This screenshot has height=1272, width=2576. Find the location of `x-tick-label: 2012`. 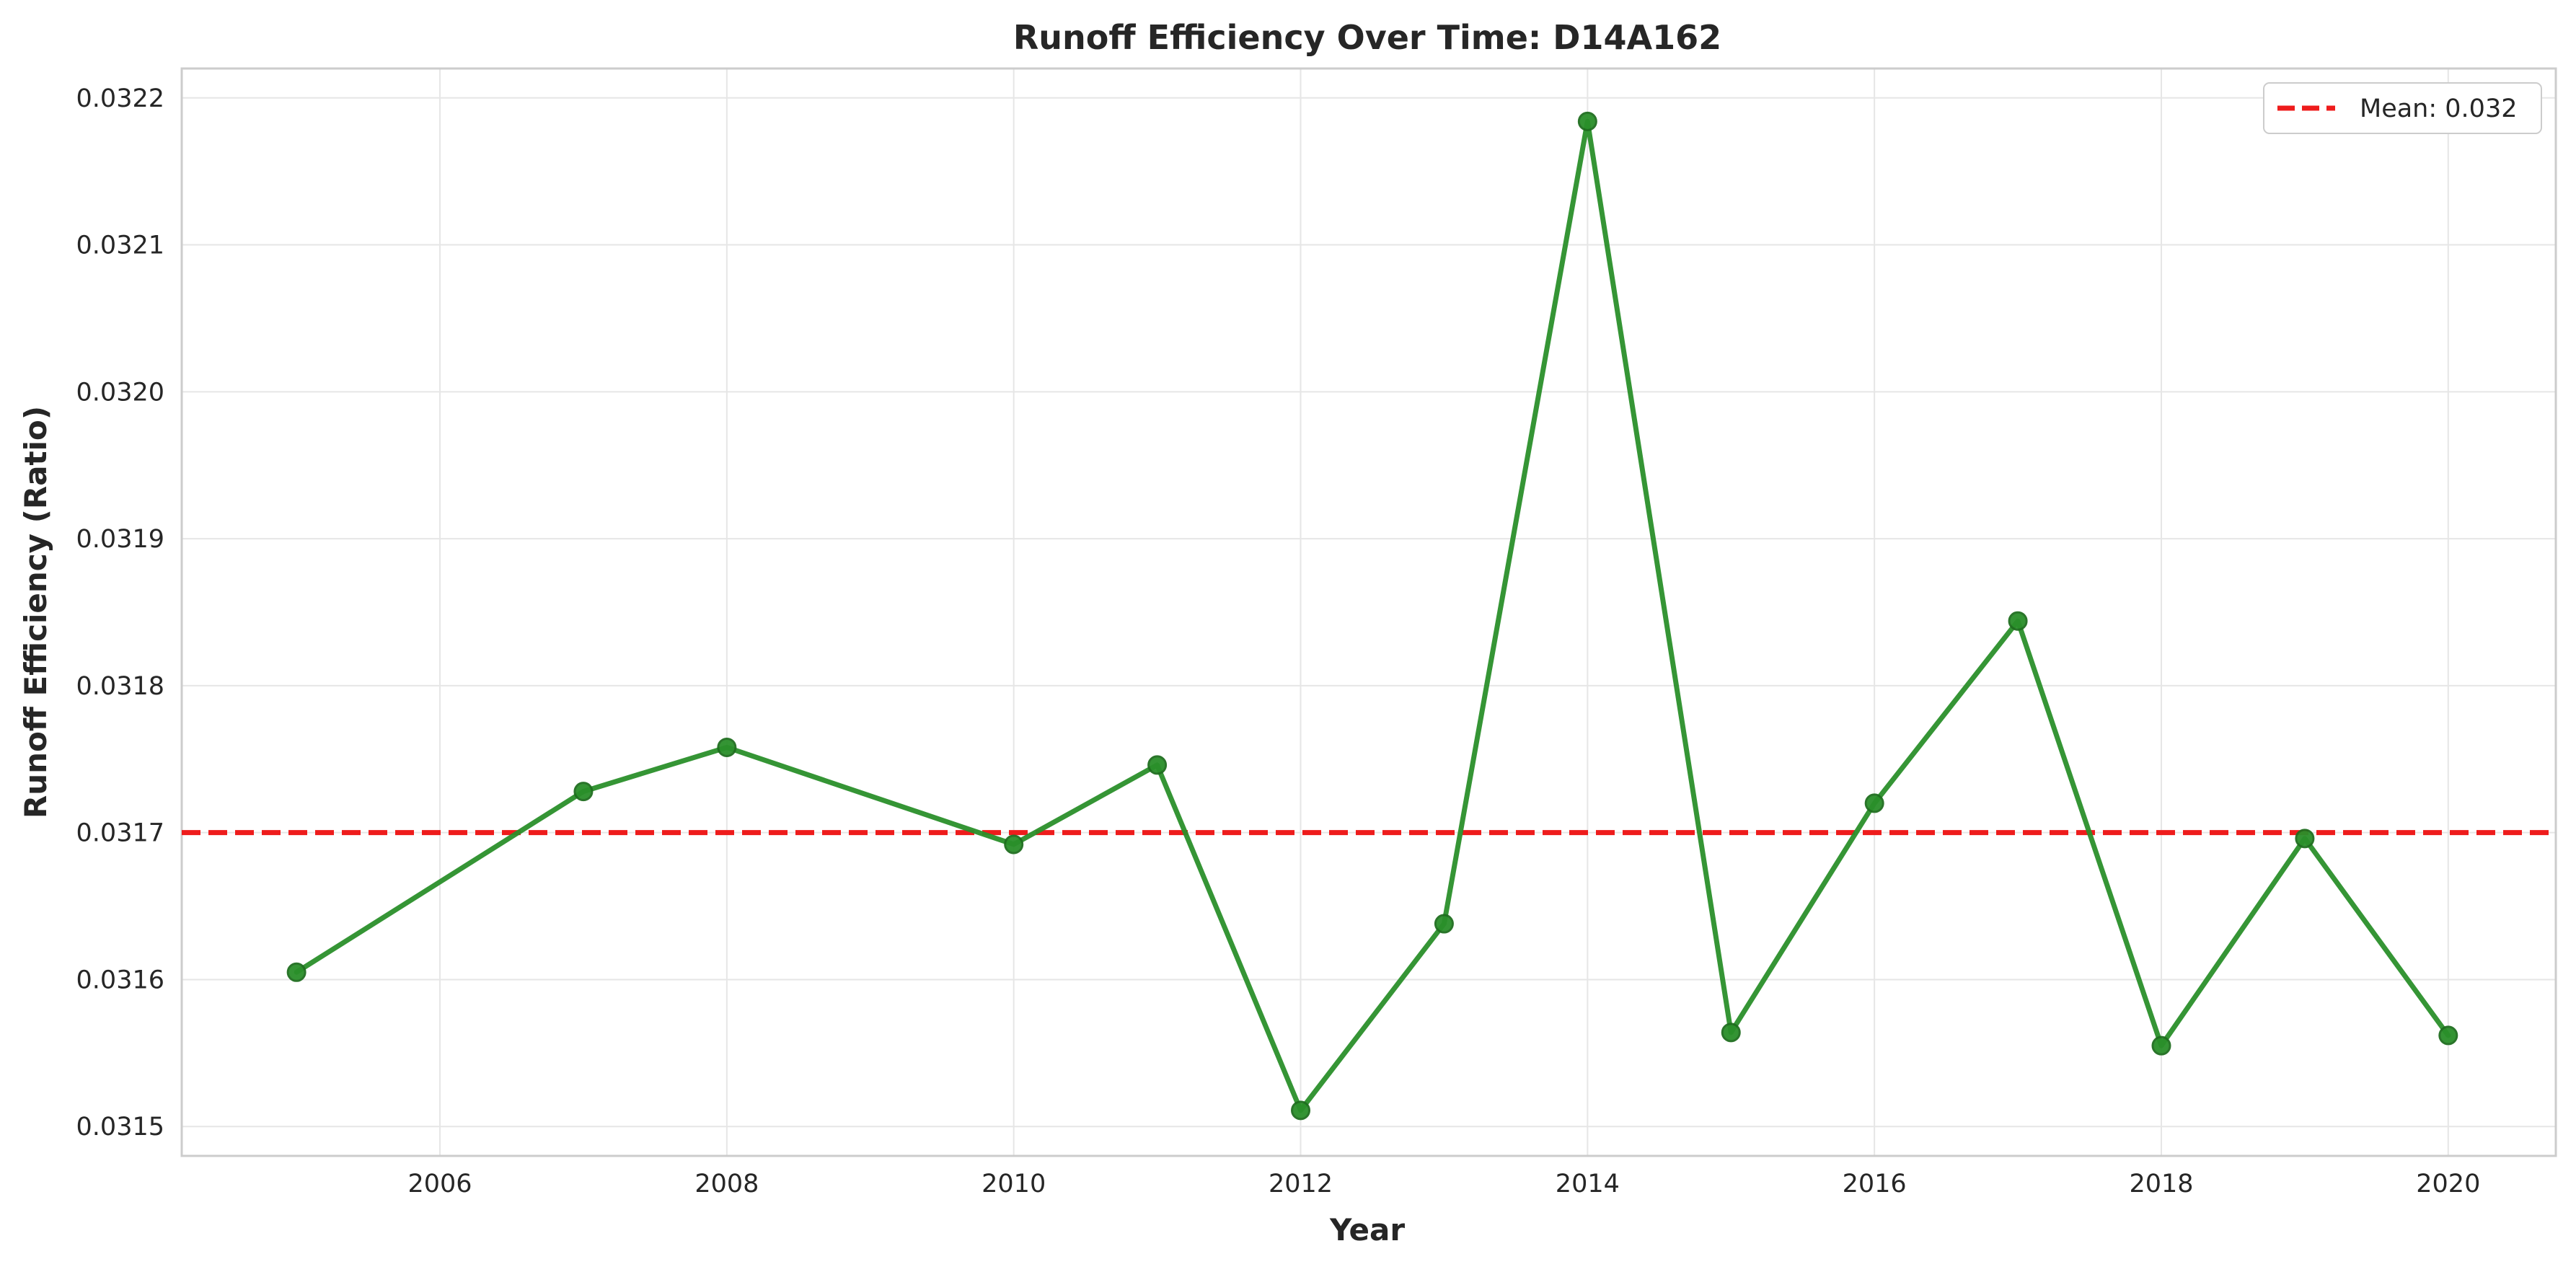

x-tick-label: 2012 is located at coordinates (1301, 1184).